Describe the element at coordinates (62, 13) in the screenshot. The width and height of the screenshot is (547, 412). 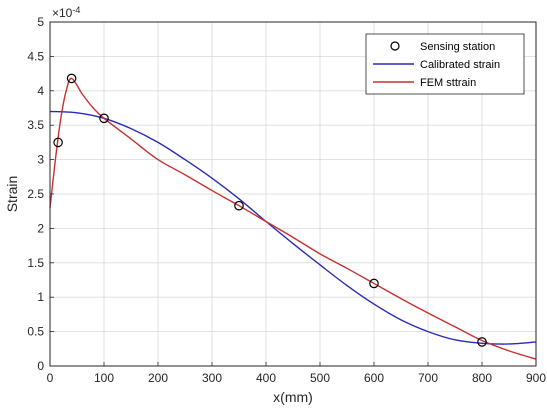
I see `y-exponent-base: ×10` at that location.